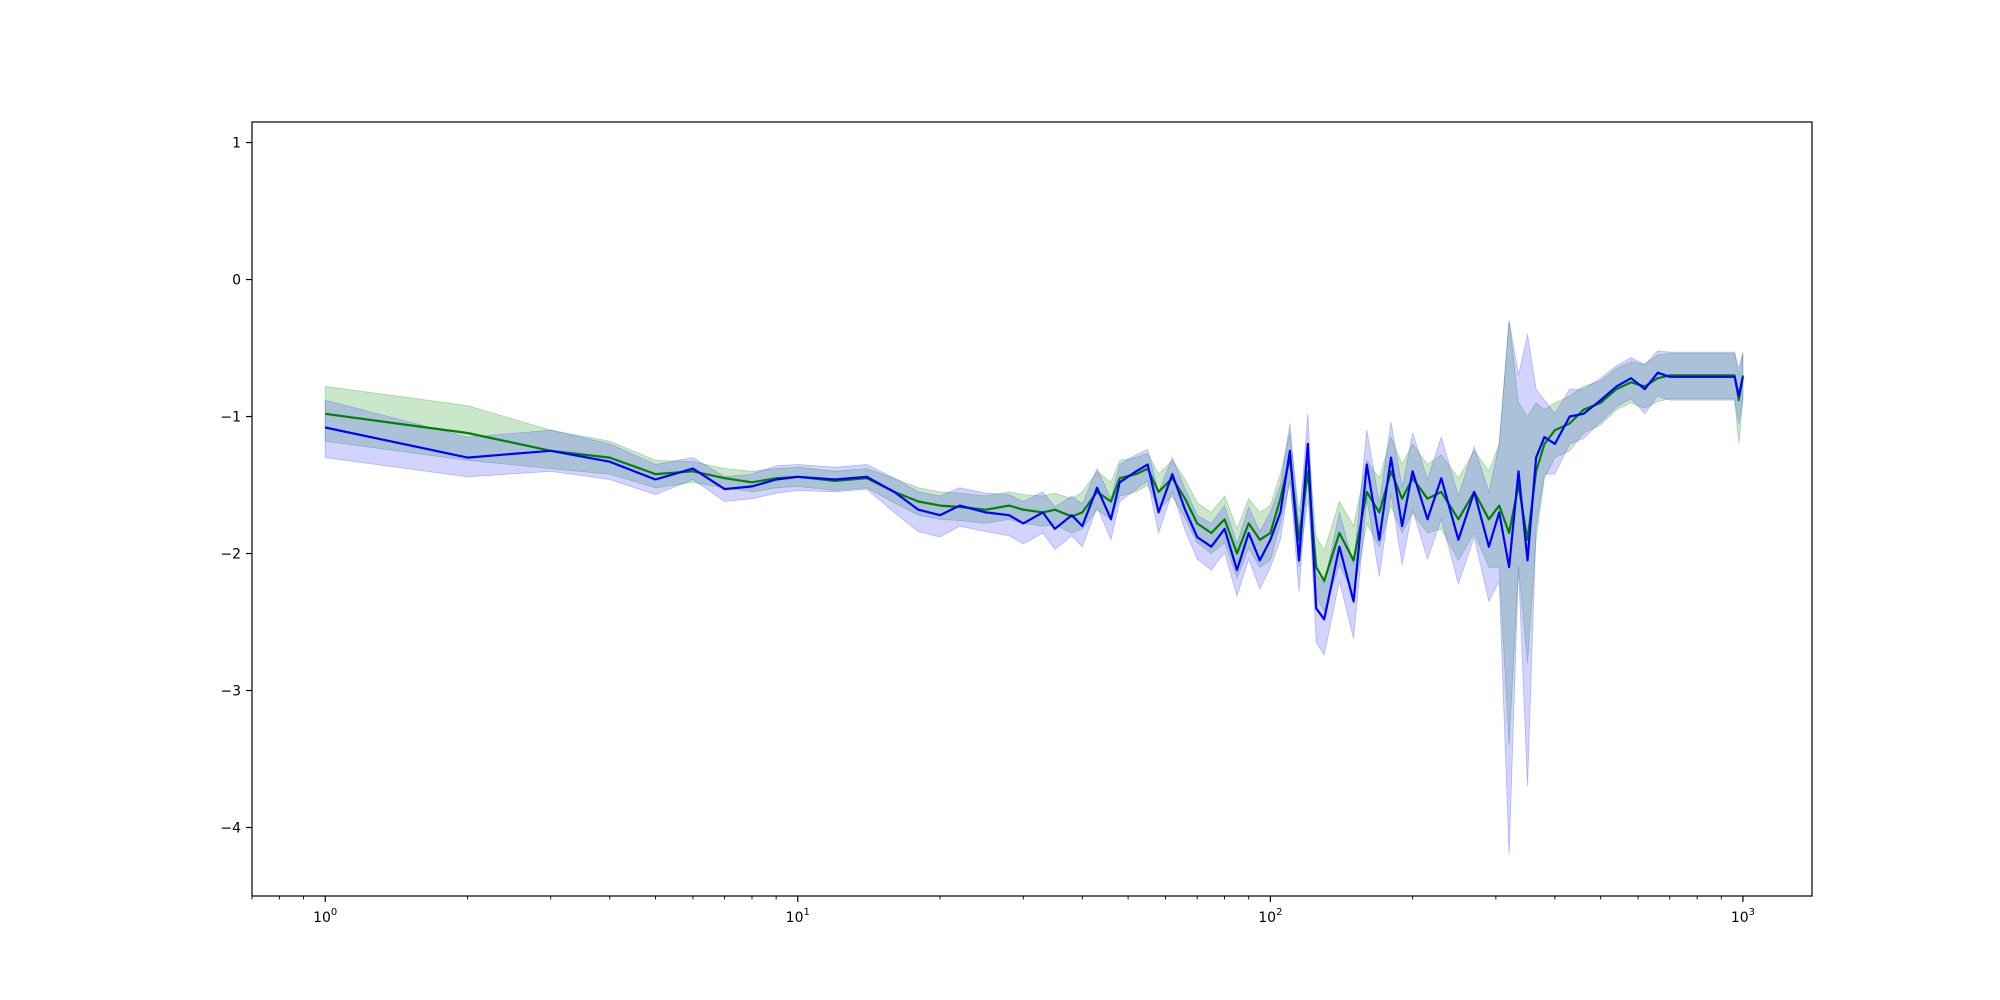 Image resolution: width=2000 pixels, height=1000 pixels. Describe the element at coordinates (325, 916) in the screenshot. I see `x-tick-label: 10⁰` at that location.